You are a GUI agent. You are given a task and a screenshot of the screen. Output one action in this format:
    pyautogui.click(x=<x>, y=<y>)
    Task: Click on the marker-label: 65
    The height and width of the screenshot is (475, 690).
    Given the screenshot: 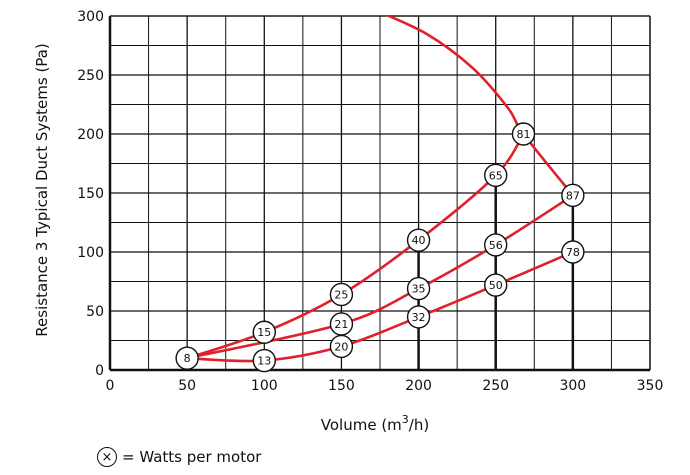 What is the action you would take?
    pyautogui.click(x=496, y=175)
    